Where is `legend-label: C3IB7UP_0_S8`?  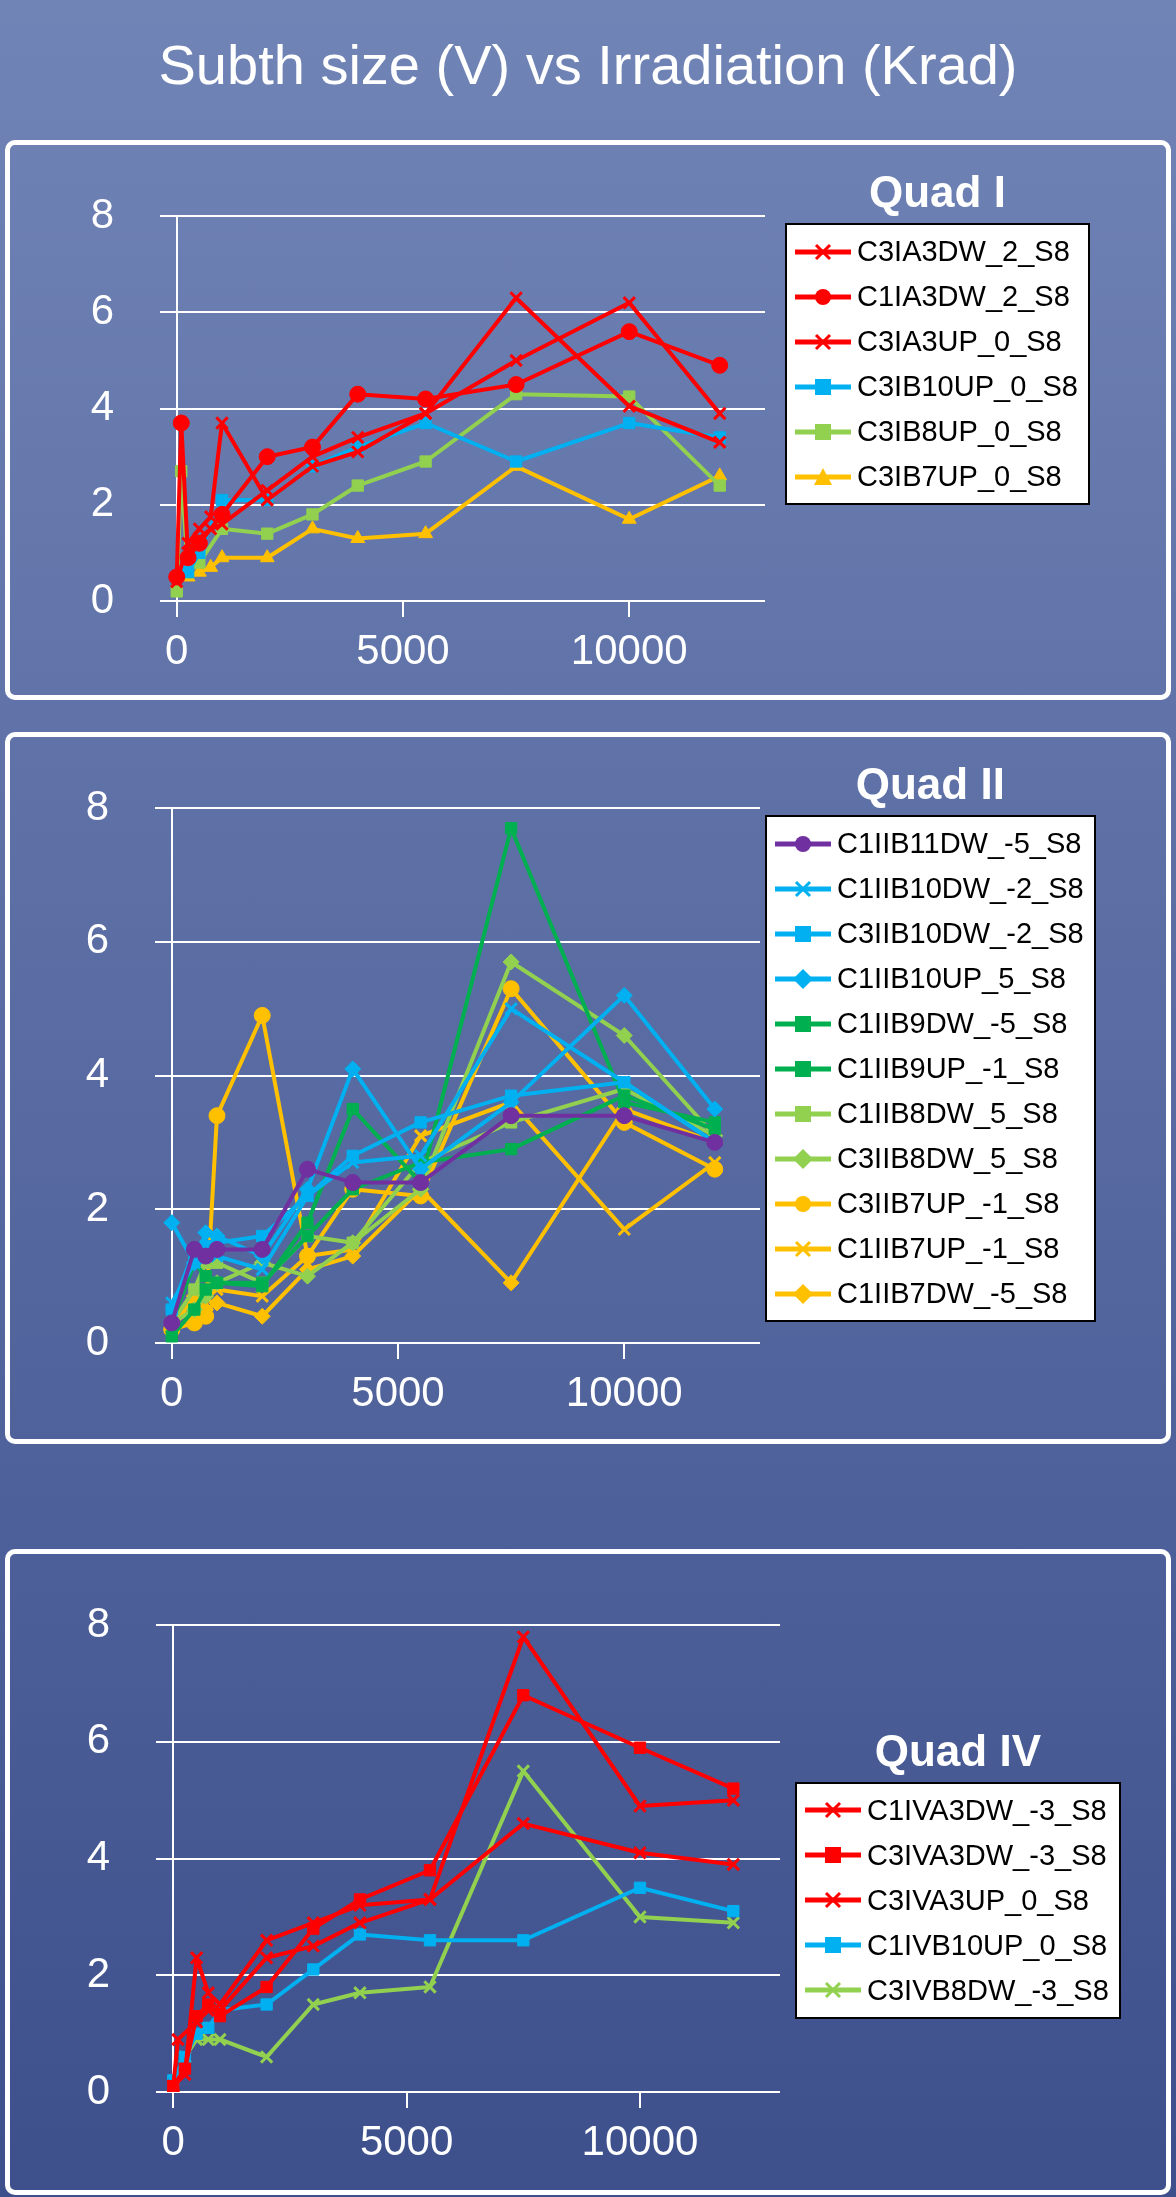 legend-label: C3IB7UP_0_S8 is located at coordinates (959, 476).